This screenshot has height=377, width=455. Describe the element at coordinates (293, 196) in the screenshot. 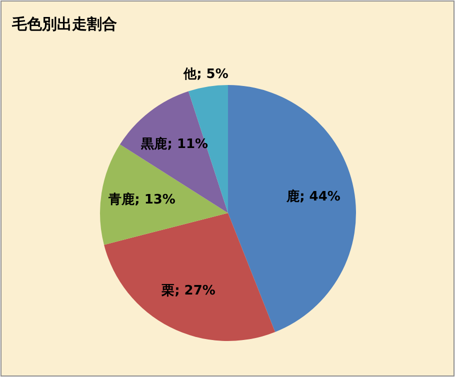

I see `slice-label: 鹿` at that location.